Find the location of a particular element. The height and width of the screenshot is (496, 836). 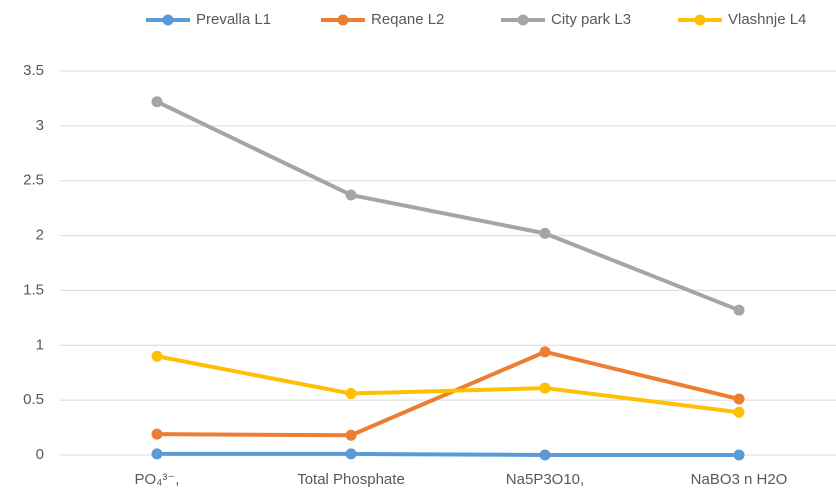

y-tick-label: 3.5 is located at coordinates (33, 70).